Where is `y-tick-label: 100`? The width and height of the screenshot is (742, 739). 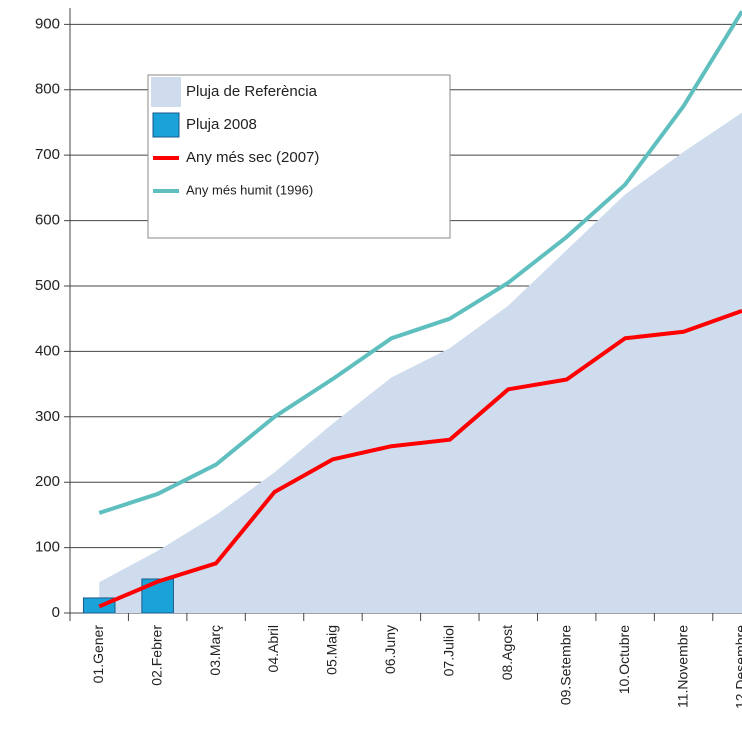 y-tick-label: 100 is located at coordinates (47, 547).